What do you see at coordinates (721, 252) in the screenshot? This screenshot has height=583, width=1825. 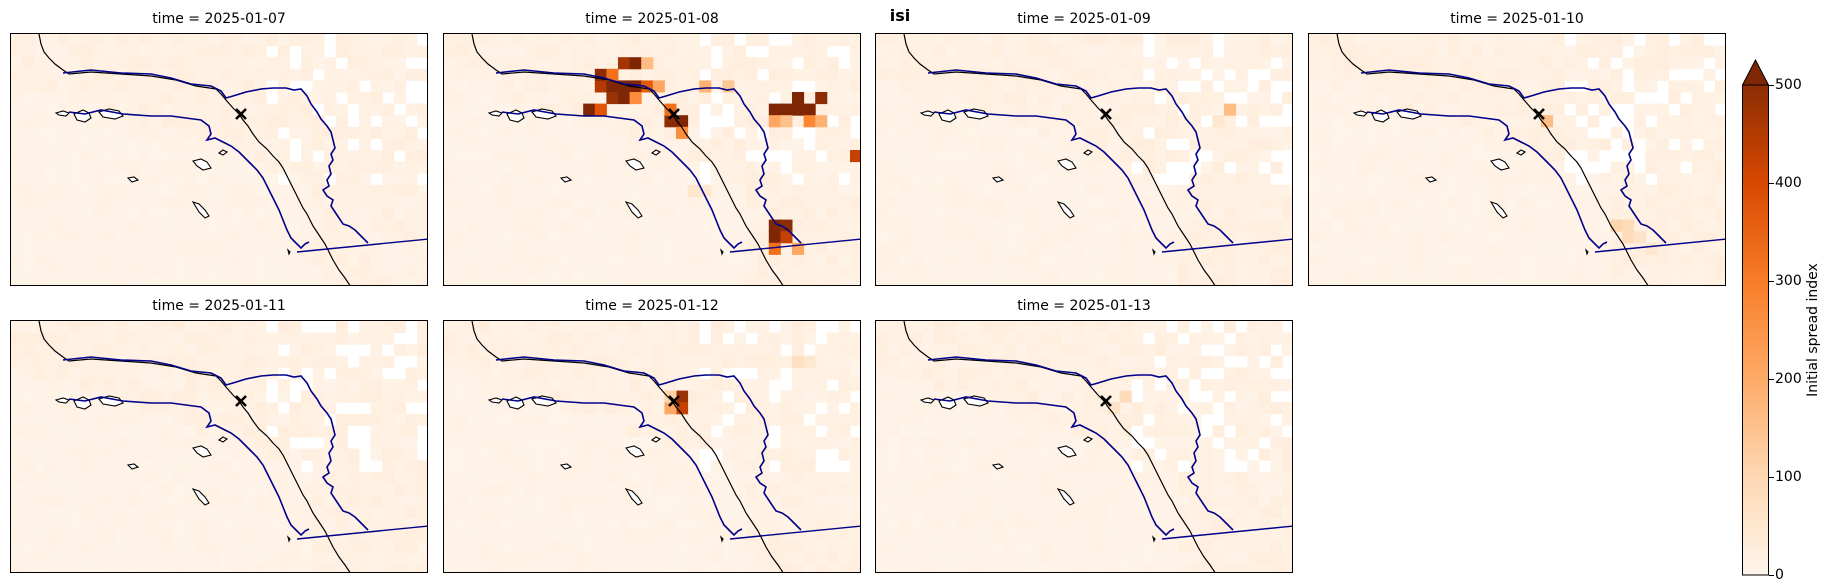 I see `island-outline` at bounding box center [721, 252].